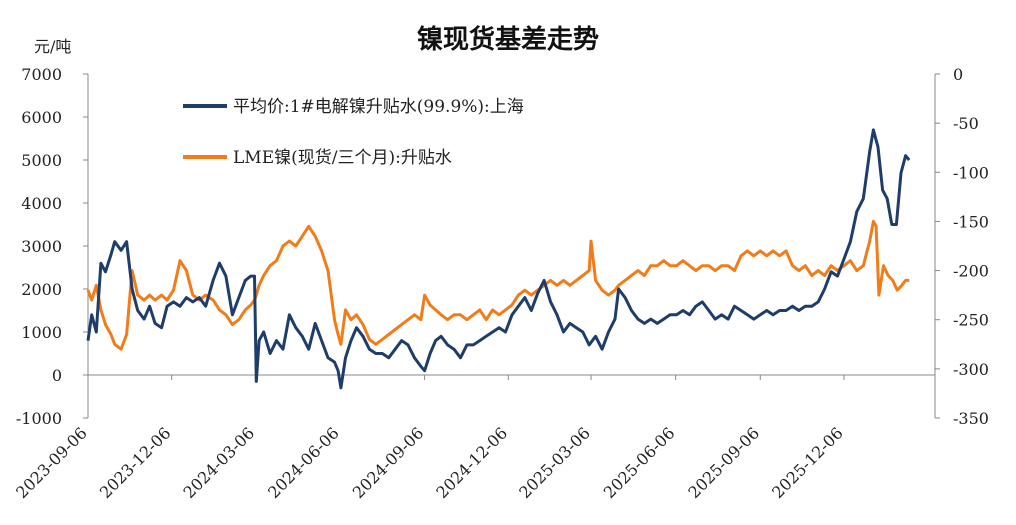 This screenshot has height=525, width=1016. I want to click on x-tick-label: 2025-12-06, so click(807, 462).